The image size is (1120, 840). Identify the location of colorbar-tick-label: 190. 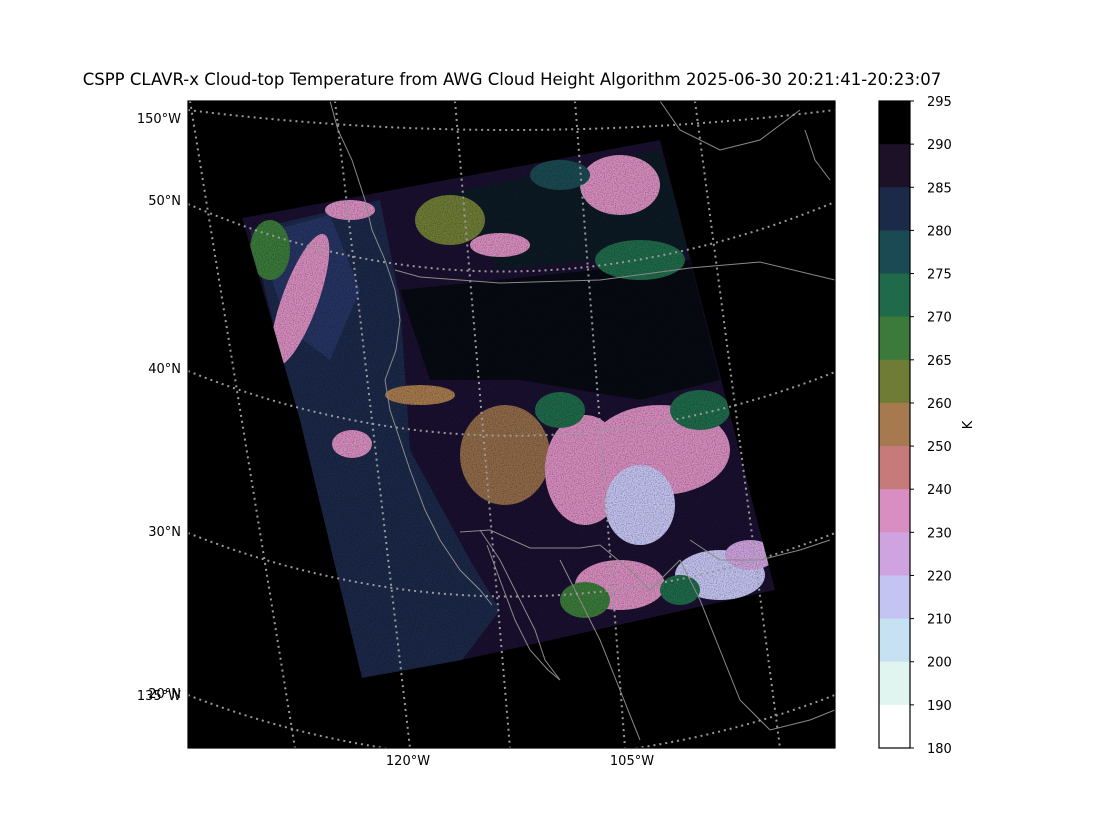
(939, 706).